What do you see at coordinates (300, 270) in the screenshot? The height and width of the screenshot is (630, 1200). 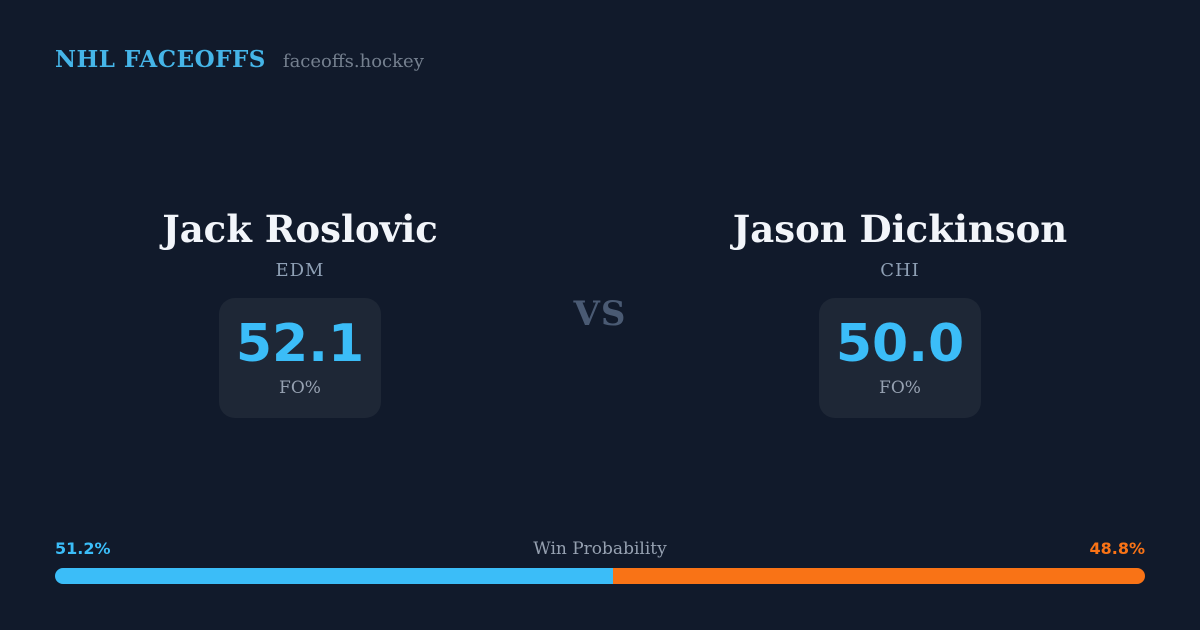 I see `player-team: EDM` at bounding box center [300, 270].